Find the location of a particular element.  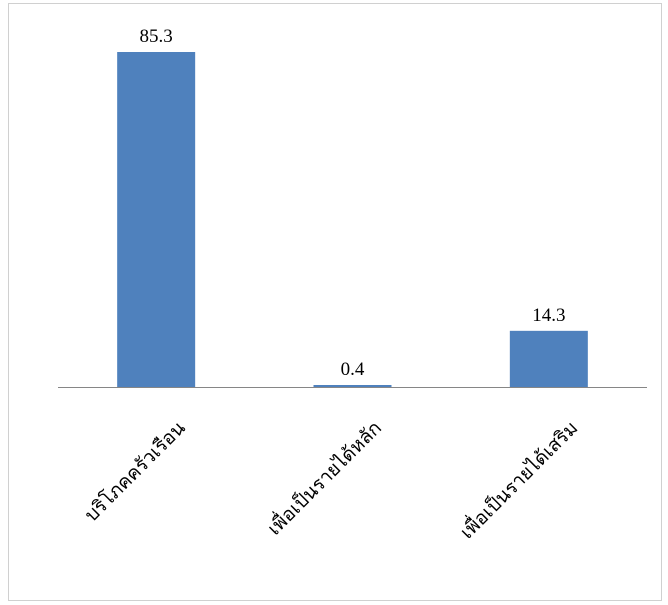

category-label-1: บริโภคครัวเรือน is located at coordinates (135, 471).